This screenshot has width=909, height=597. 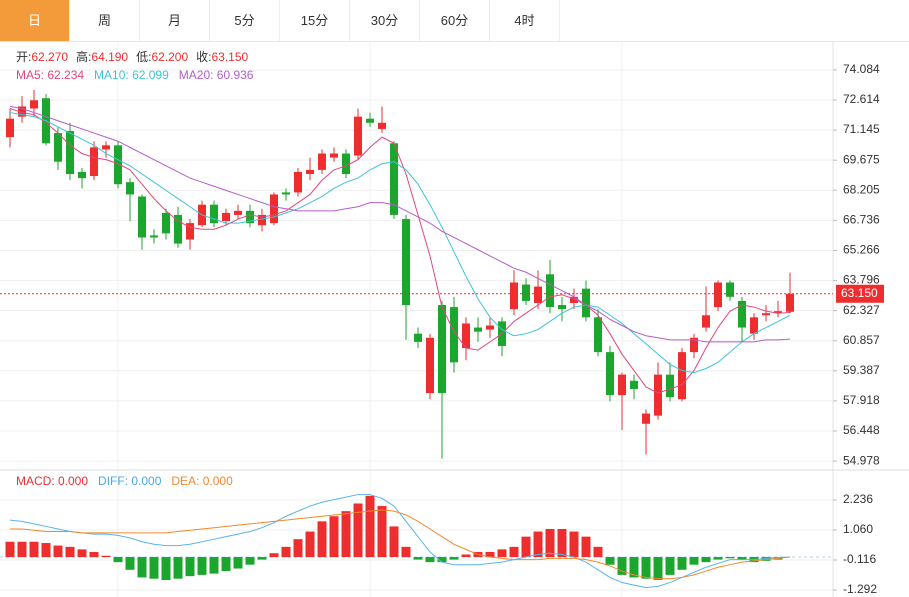 What do you see at coordinates (861, 69) in the screenshot?
I see `y-tick-label: 74.084` at bounding box center [861, 69].